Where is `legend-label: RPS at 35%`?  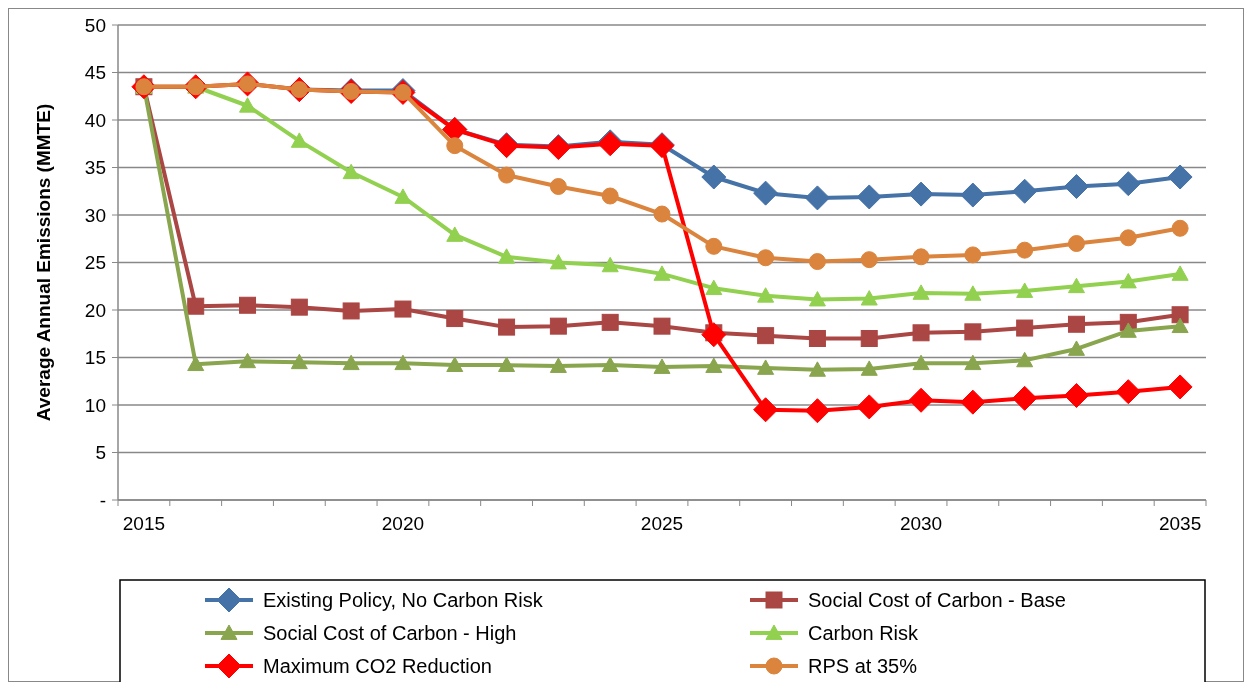
legend-label: RPS at 35% is located at coordinates (863, 666).